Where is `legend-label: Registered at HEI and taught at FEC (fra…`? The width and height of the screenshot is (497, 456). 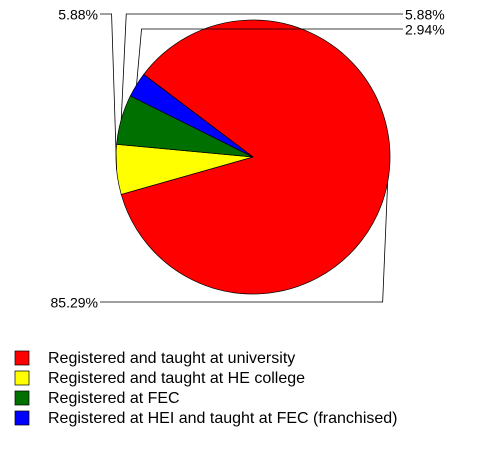
legend-label: Registered at HEI and taught at FEC (fra… is located at coordinates (223, 418).